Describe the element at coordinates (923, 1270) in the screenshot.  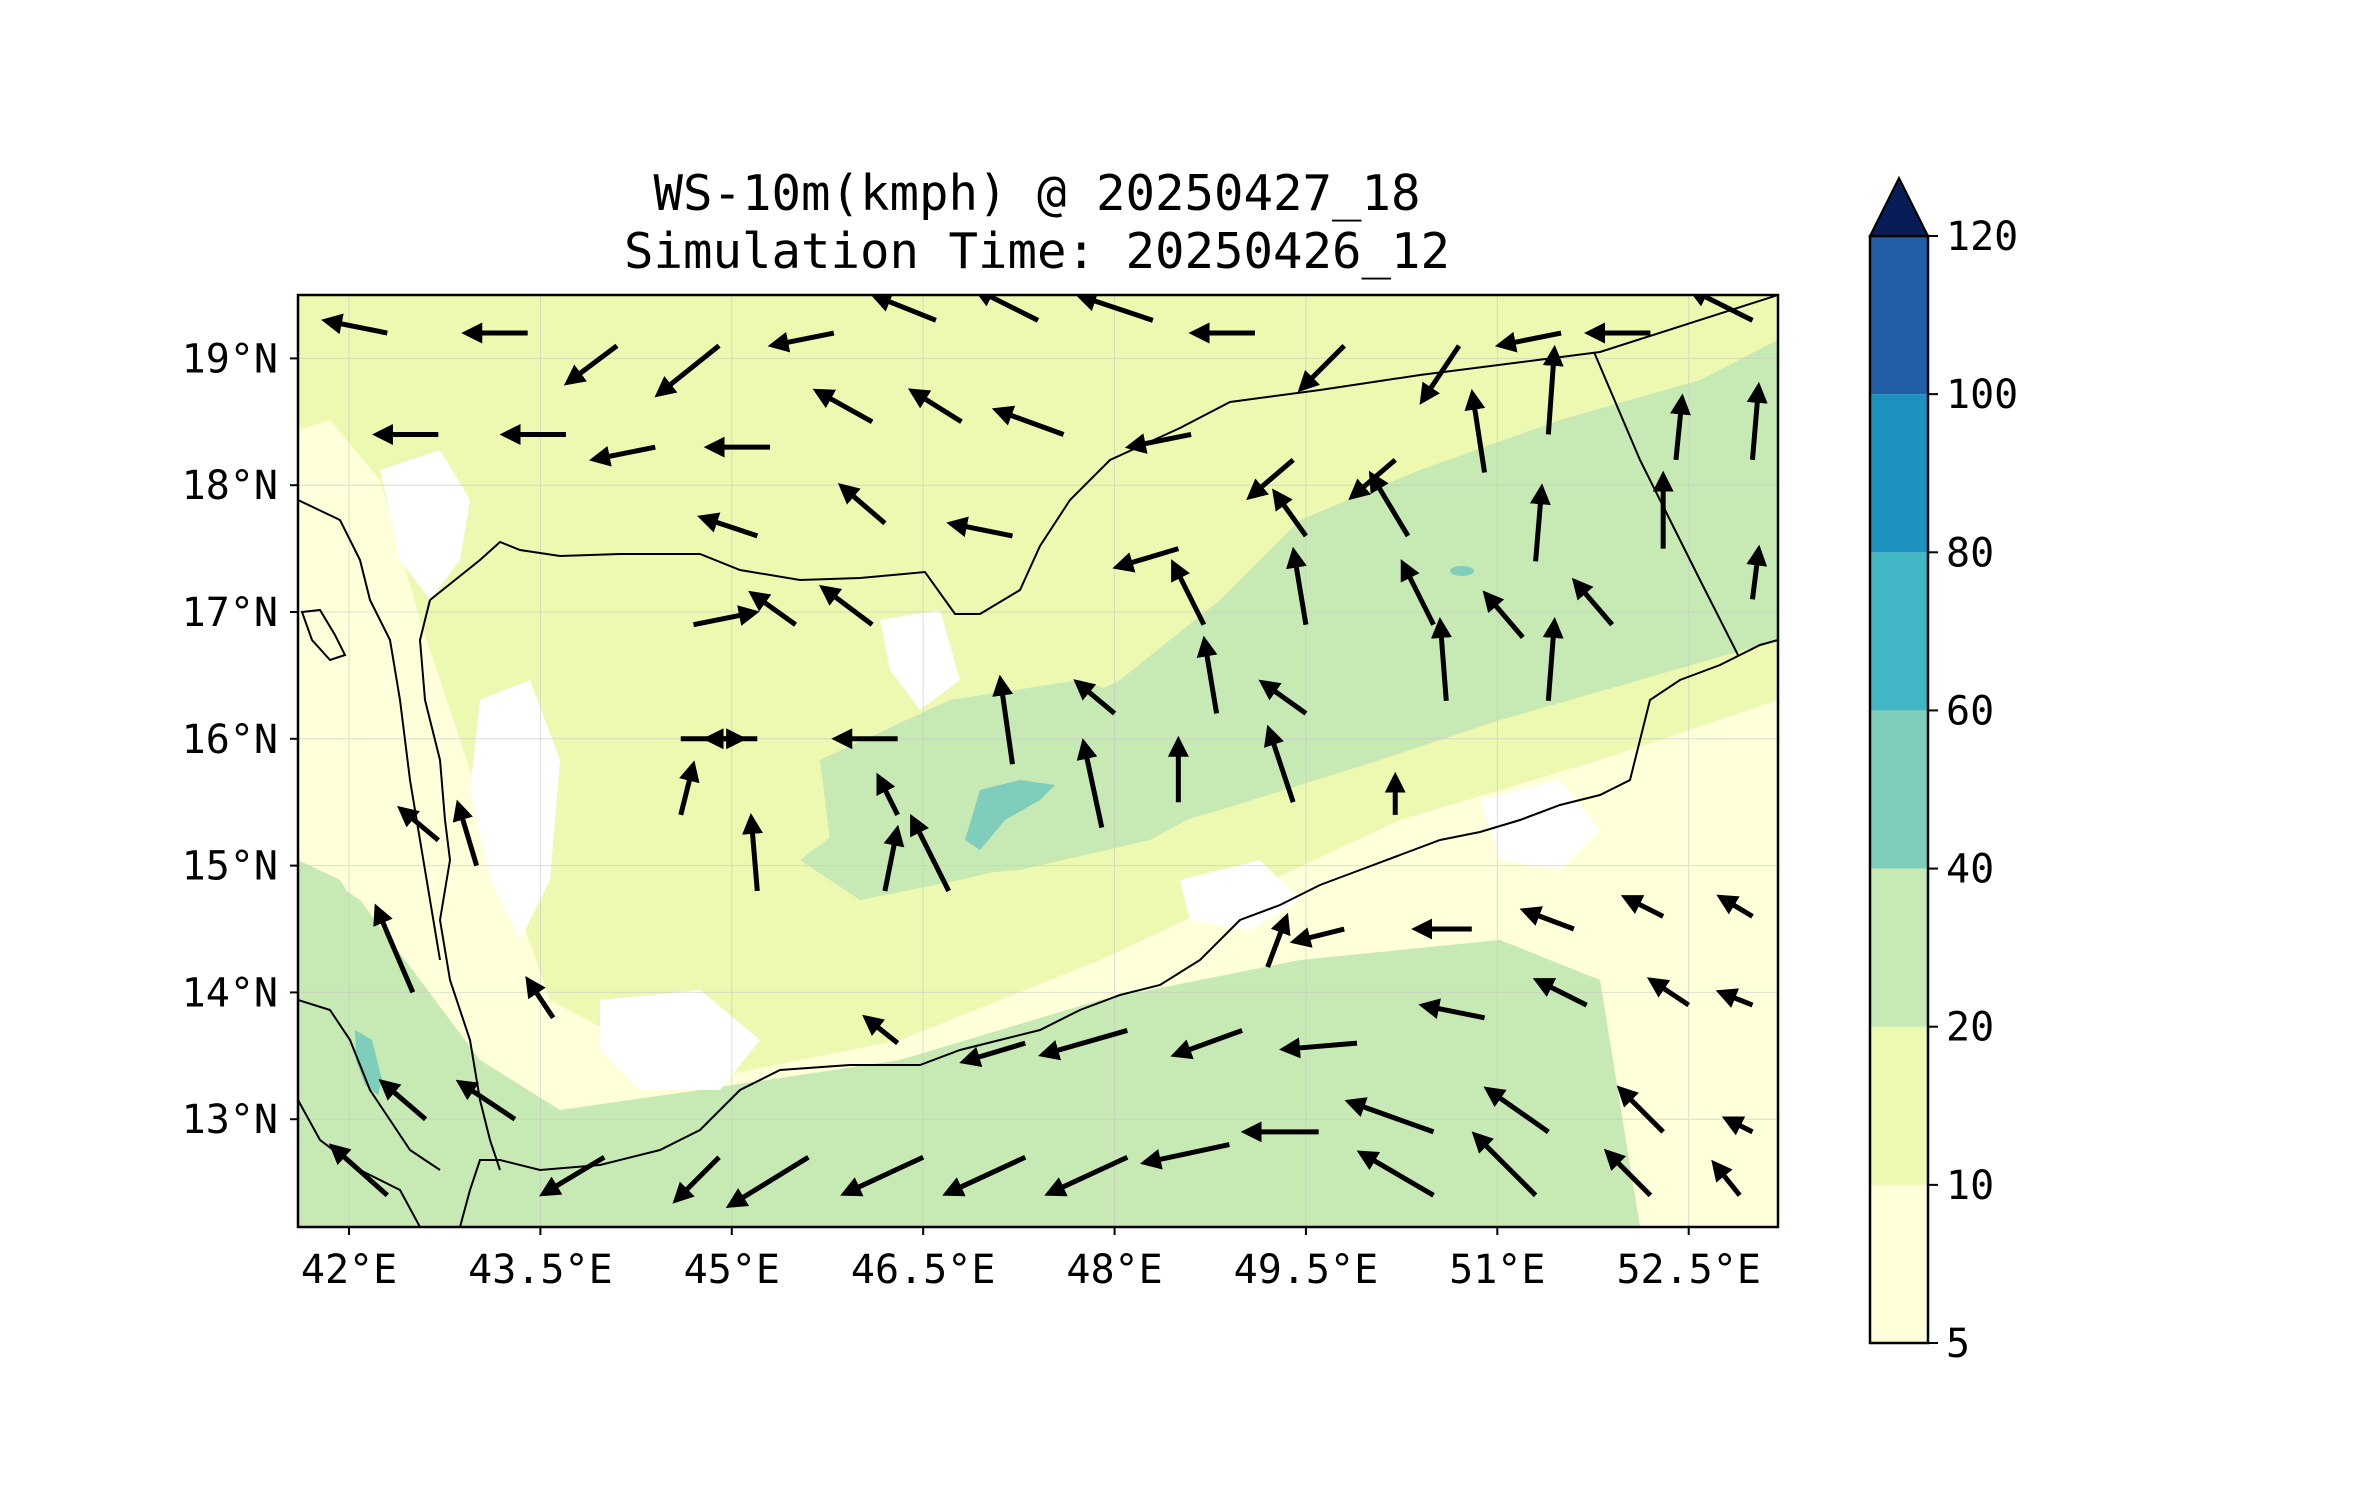
I see `x-tick-label: 46.5°E` at that location.